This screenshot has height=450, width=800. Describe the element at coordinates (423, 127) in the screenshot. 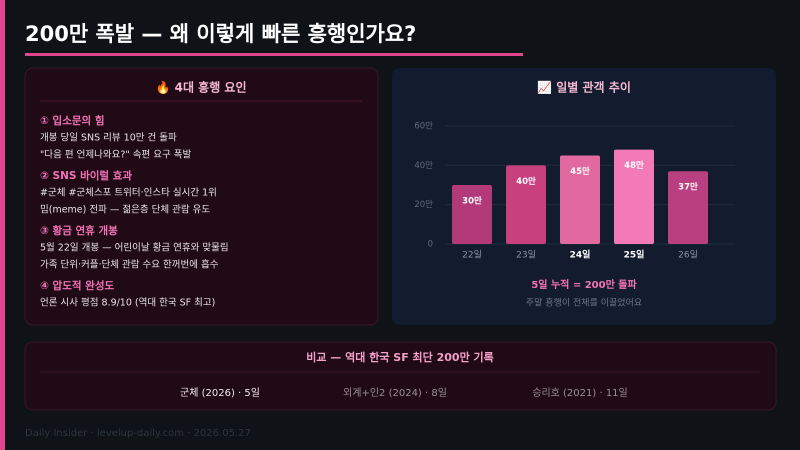

I see `y-tick-label: 60만` at that location.